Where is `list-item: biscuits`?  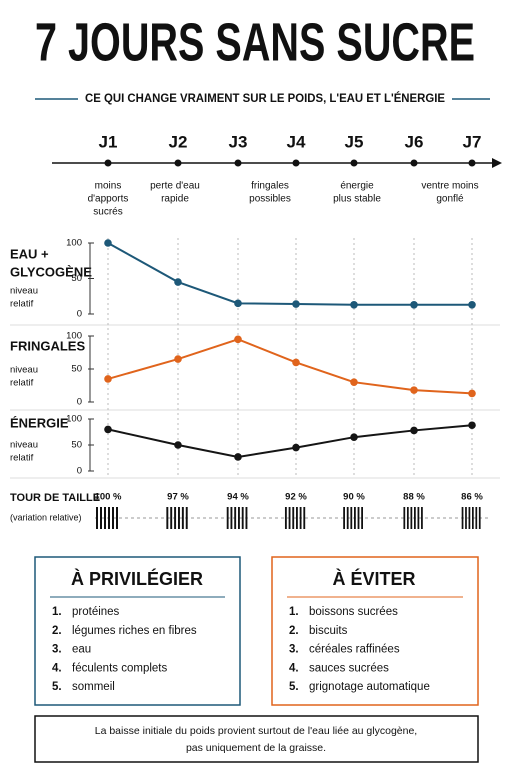 list-item: biscuits is located at coordinates (328, 631).